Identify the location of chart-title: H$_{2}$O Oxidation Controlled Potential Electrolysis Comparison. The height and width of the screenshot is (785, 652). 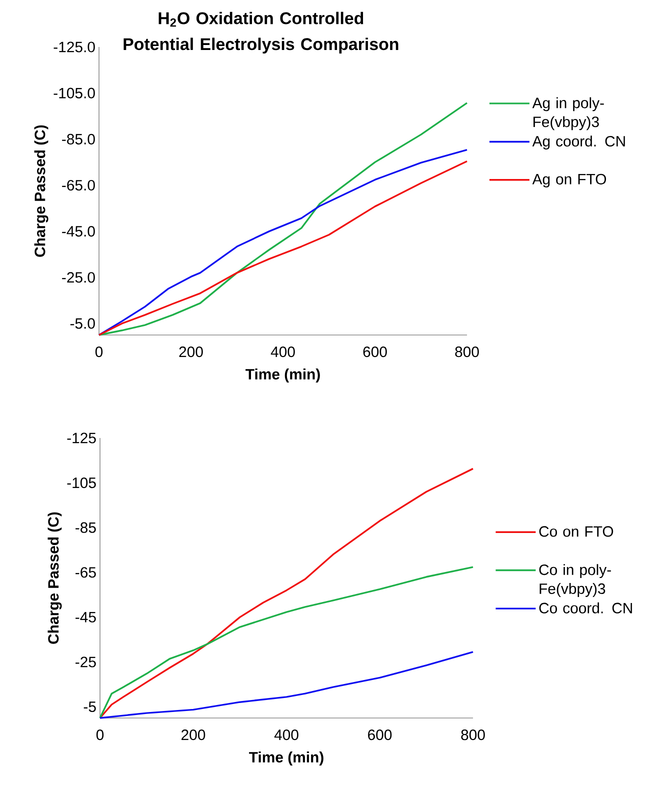
(261, 33).